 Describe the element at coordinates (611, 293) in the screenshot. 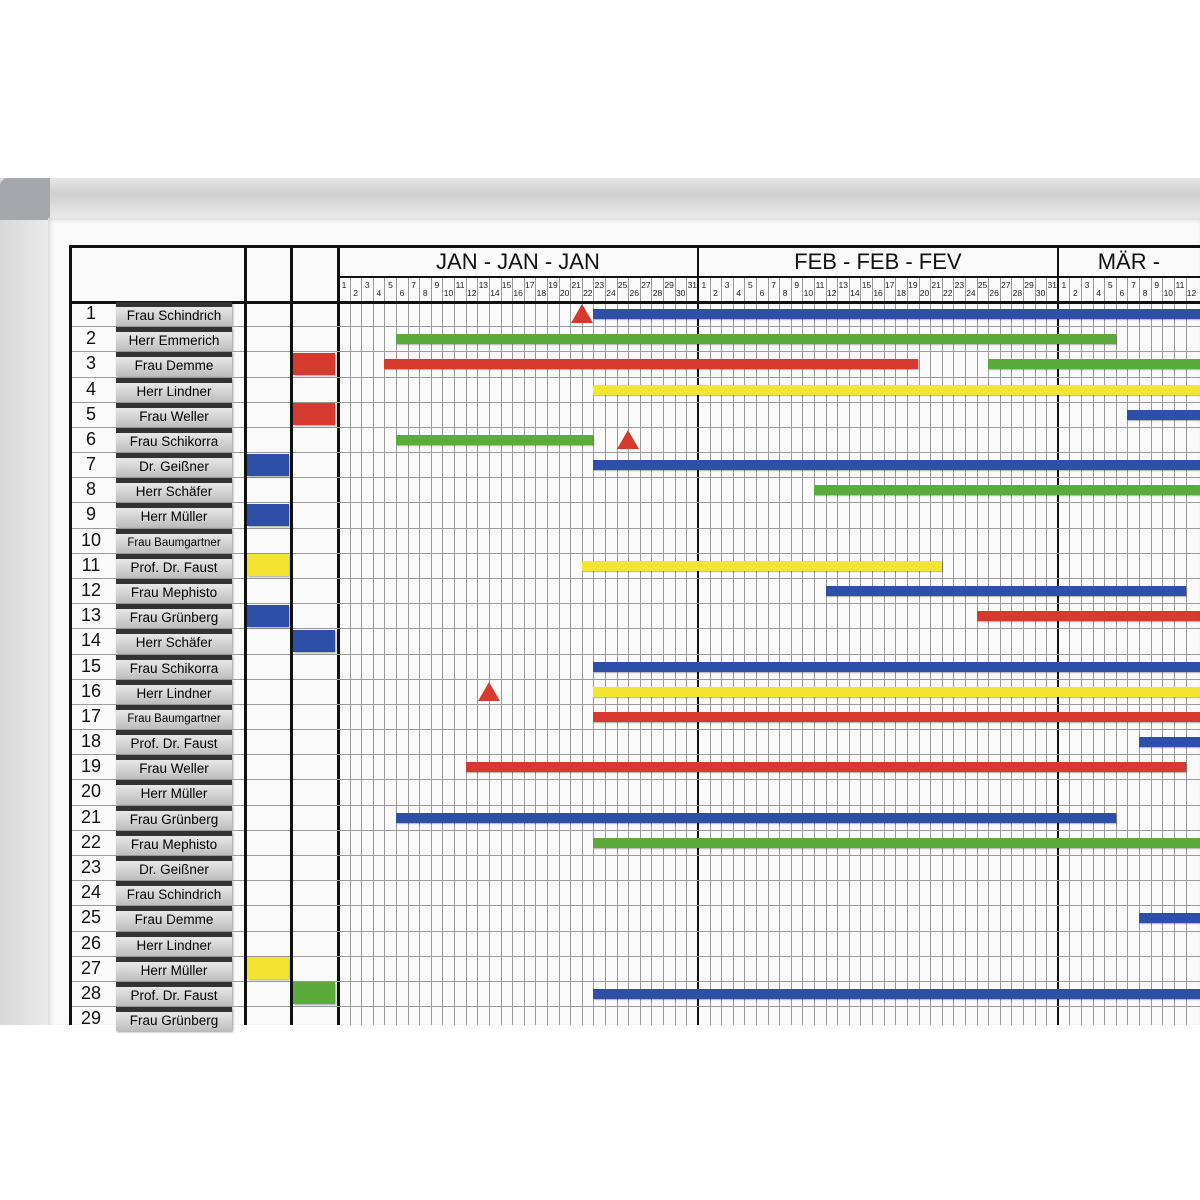

I see `day-number: 24` at that location.